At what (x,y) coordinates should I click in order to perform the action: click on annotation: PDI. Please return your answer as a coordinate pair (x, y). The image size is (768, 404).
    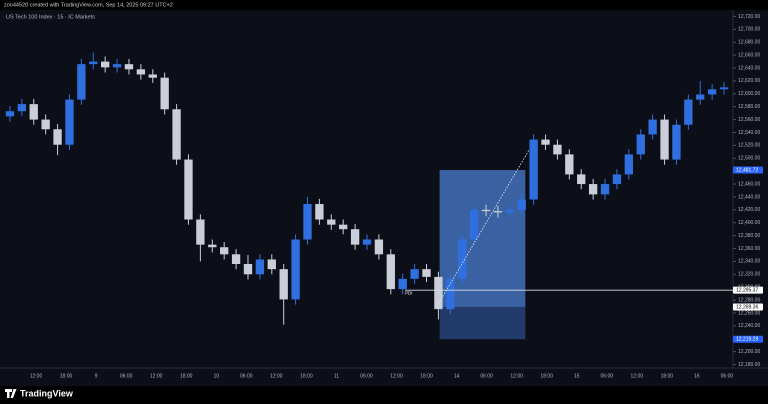
    Looking at the image, I should click on (409, 292).